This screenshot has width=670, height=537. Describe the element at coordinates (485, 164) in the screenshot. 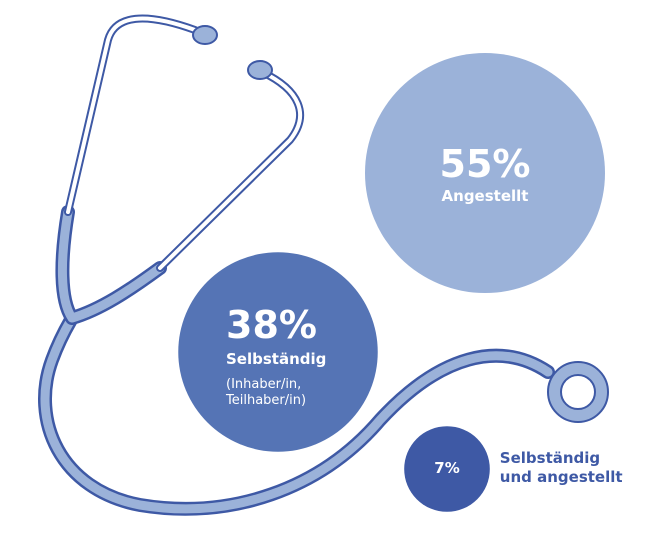

I see `value-label: 55%` at that location.